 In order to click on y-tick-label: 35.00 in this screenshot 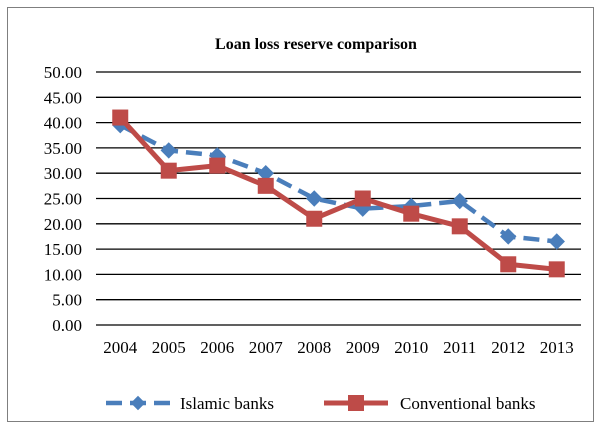, I will do `click(63, 148)`.